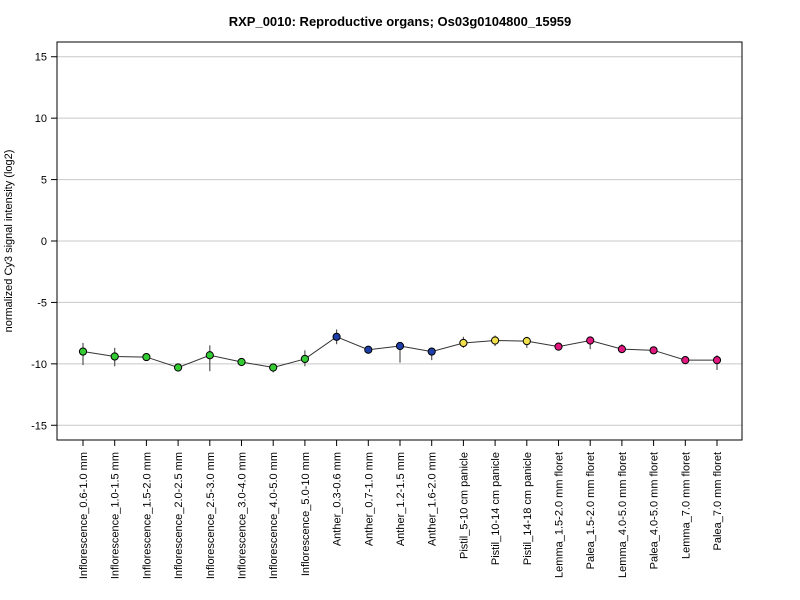 The image size is (800, 600). Describe the element at coordinates (41, 119) in the screenshot. I see `y-tick-label: 10` at that location.